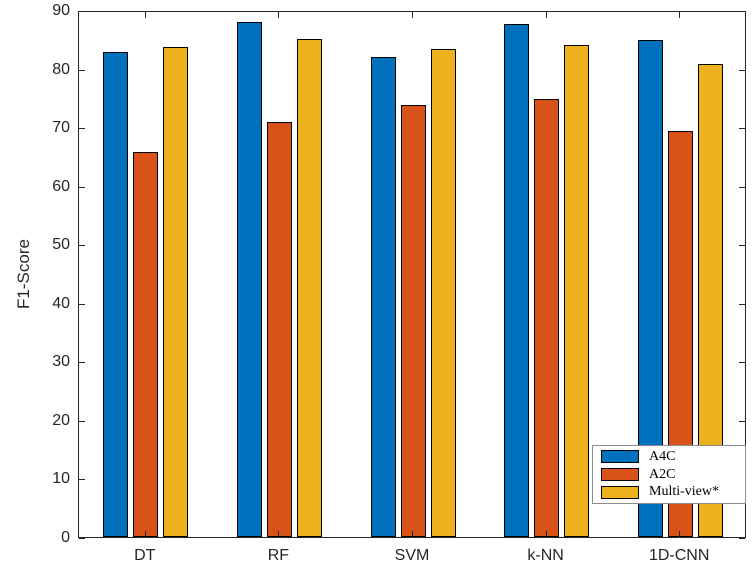 The width and height of the screenshot is (756, 572). I want to click on x-tick-label: 1D-CNN, so click(679, 555).